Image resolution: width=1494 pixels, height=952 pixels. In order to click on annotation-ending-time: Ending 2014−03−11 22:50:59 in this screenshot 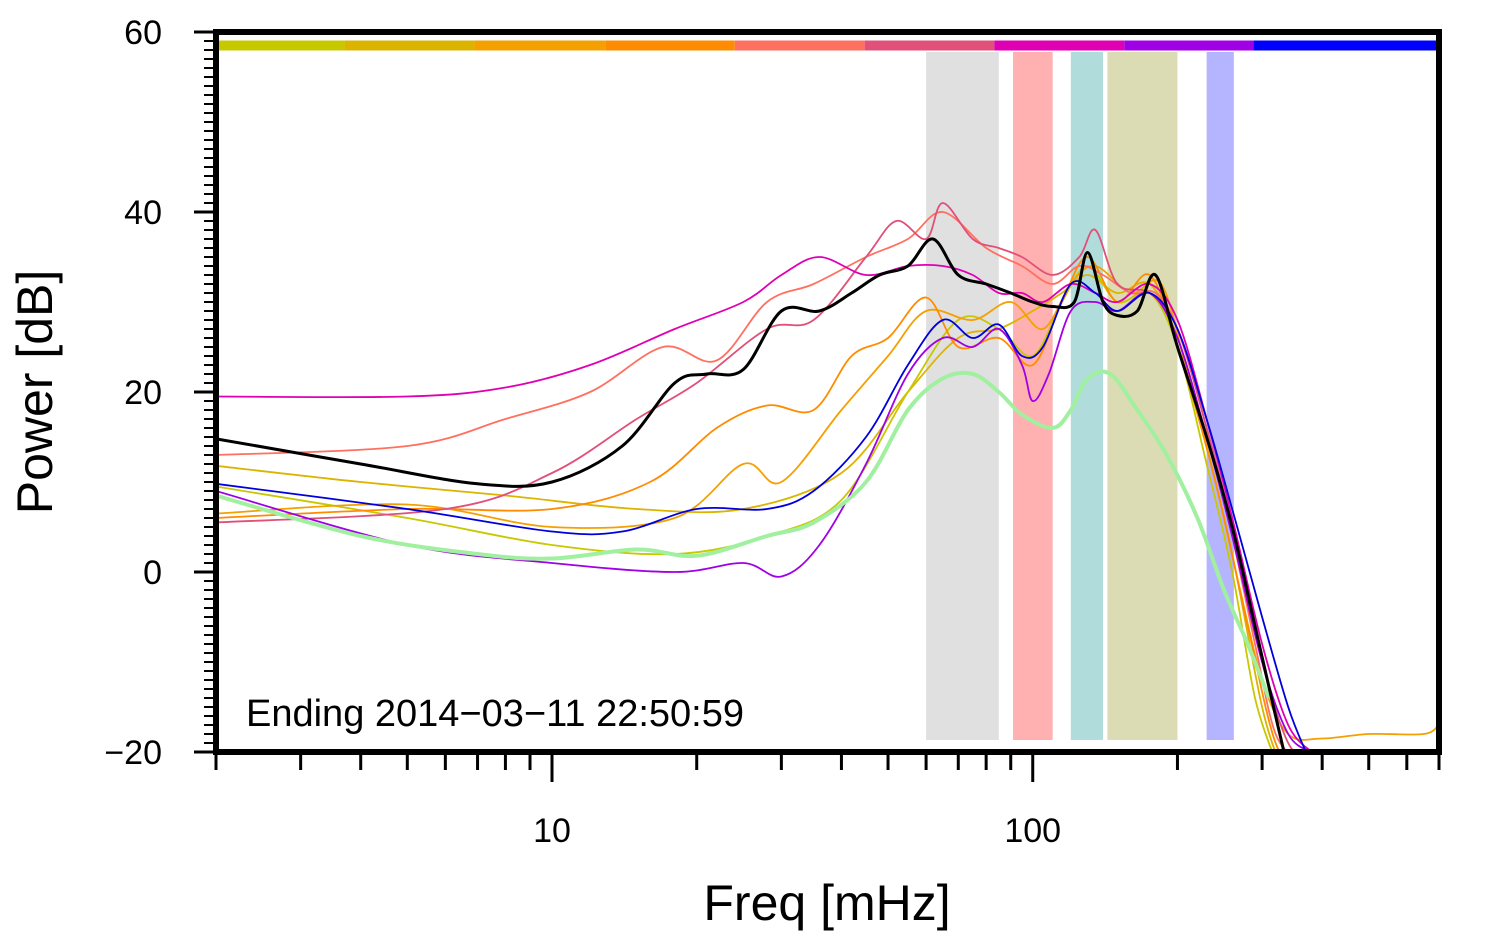, I will do `click(495, 714)`.